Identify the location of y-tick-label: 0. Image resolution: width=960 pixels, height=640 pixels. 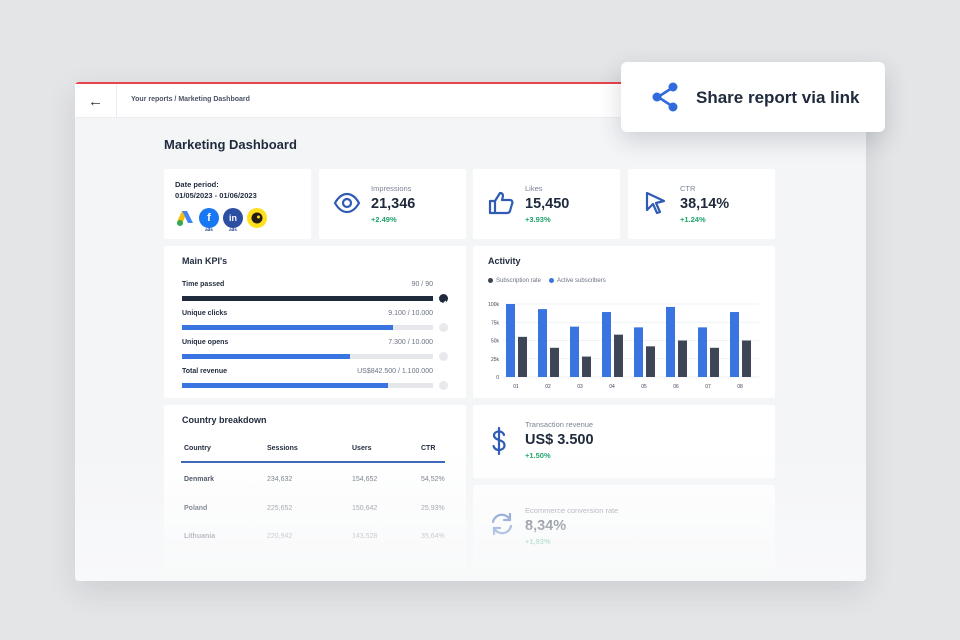
(497, 378).